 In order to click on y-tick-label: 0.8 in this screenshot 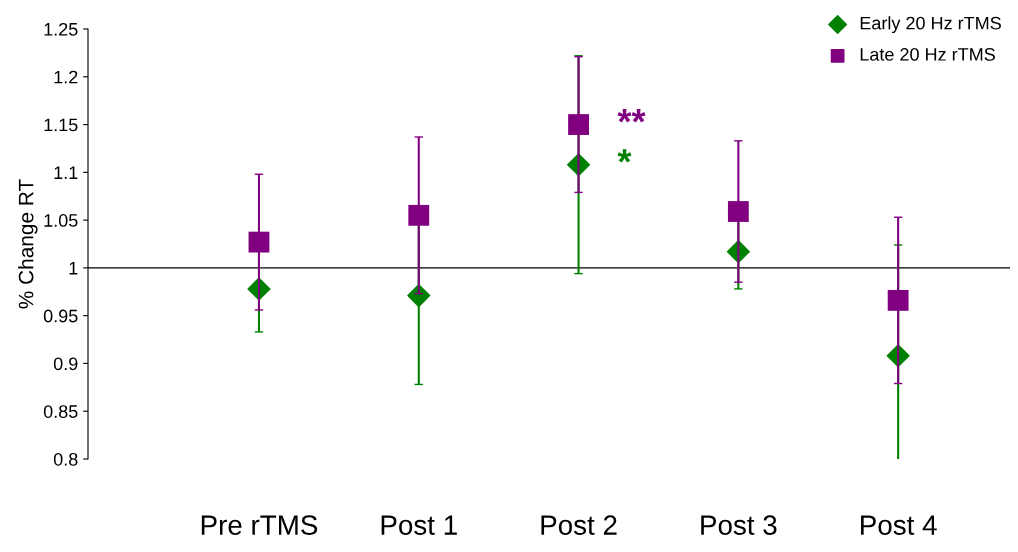, I will do `click(65, 459)`.